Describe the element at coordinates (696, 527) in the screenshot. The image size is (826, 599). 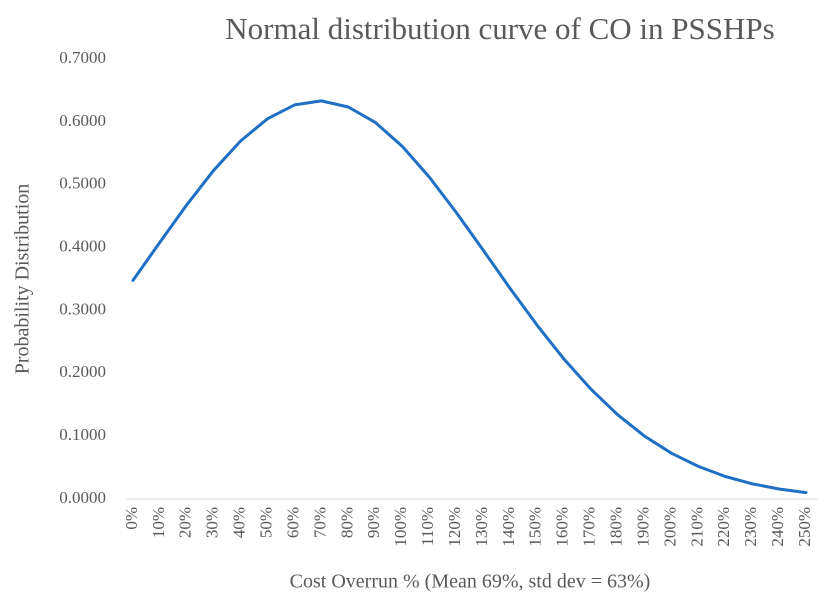
I see `x-tick-label: 210%` at that location.